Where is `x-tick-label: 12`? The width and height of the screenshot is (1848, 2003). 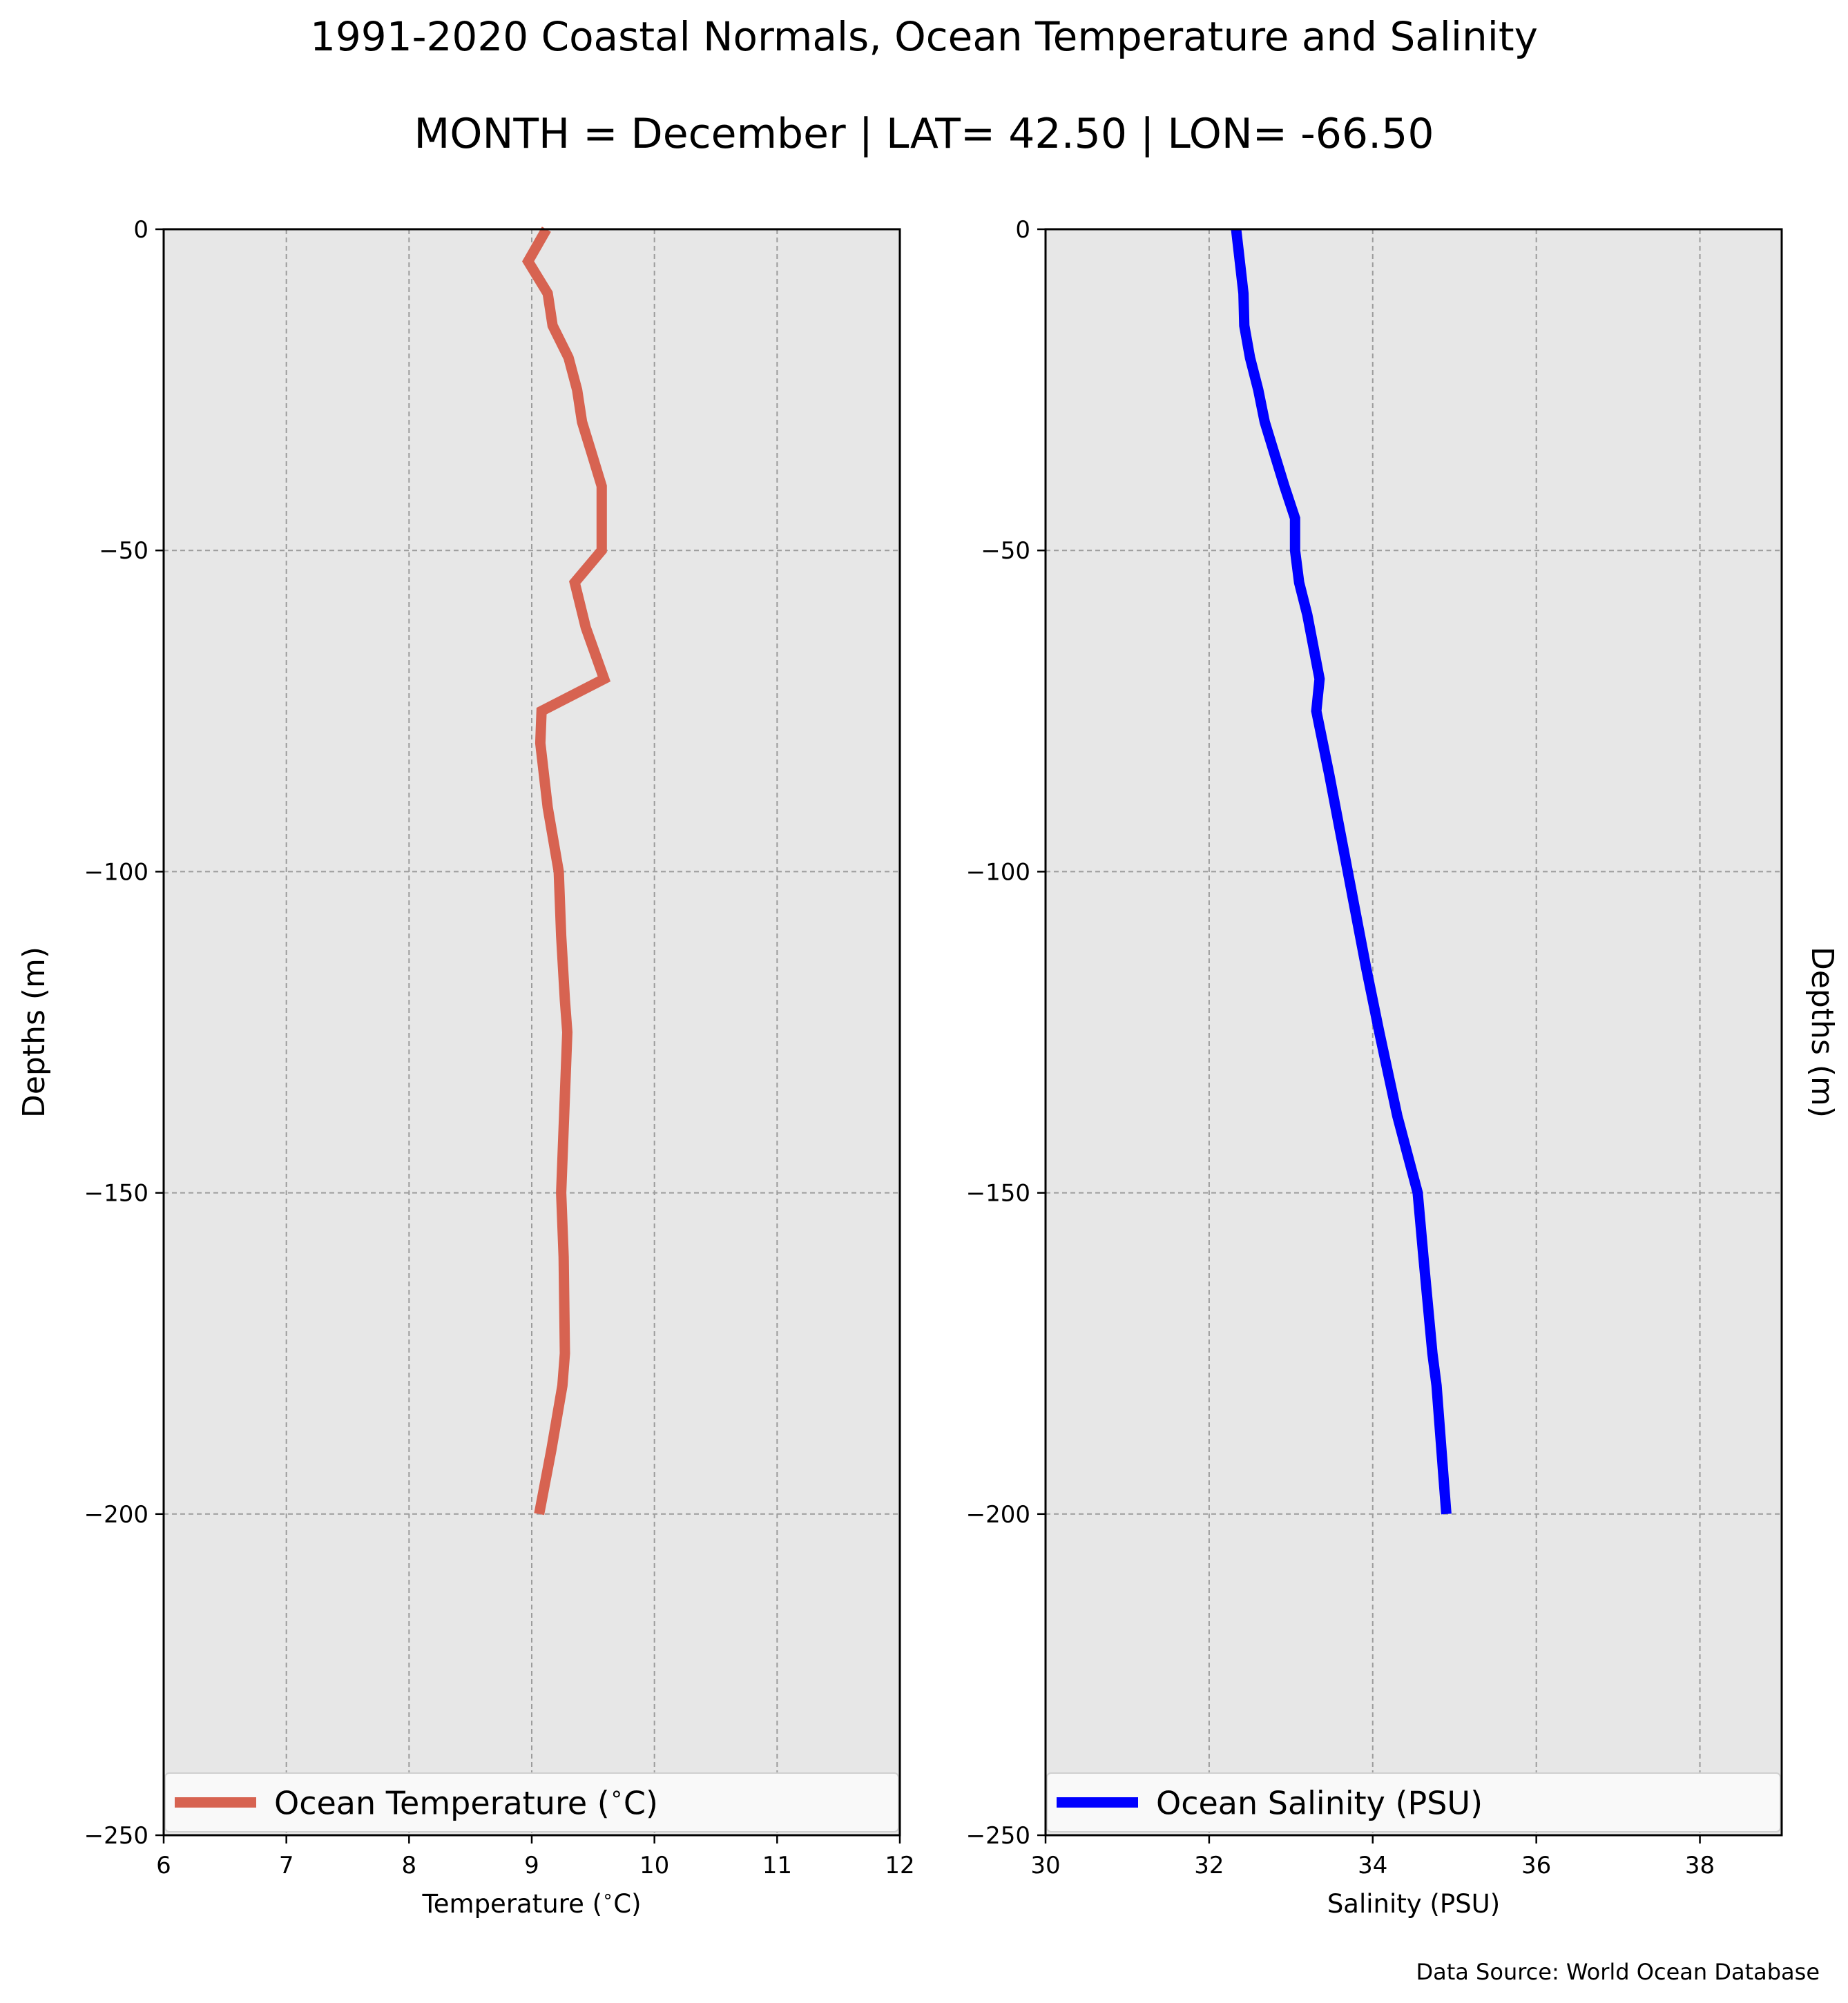 x-tick-label: 12 is located at coordinates (899, 1865).